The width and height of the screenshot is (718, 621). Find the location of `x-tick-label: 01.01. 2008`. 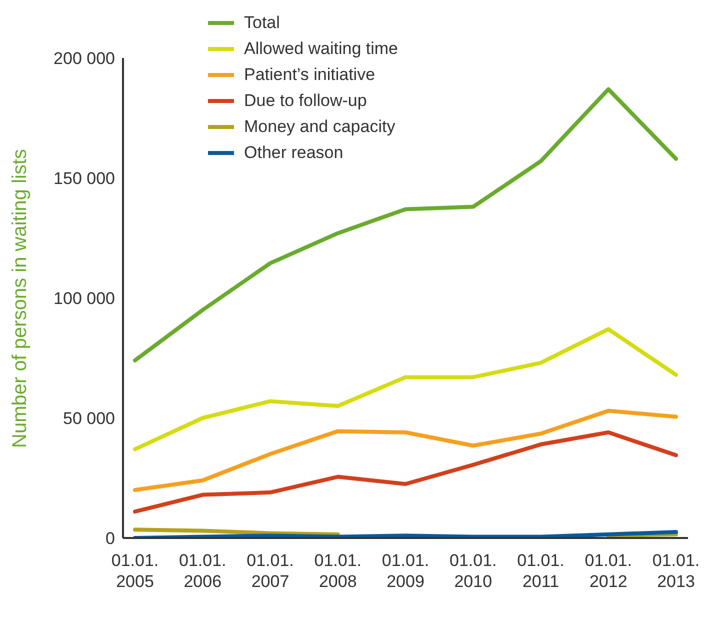

x-tick-label: 01.01. 2008 is located at coordinates (338, 571).